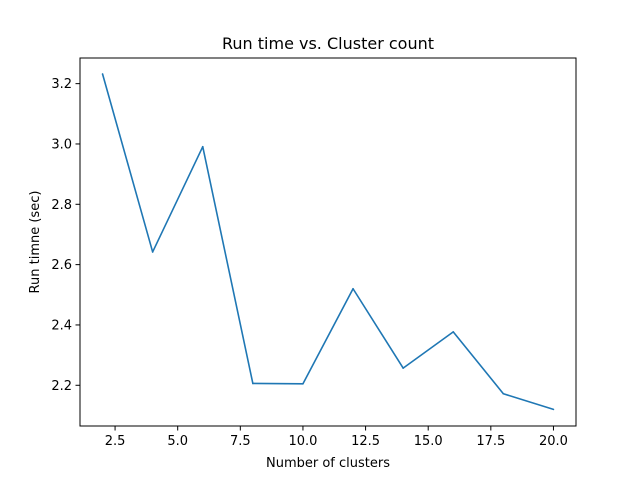  Describe the element at coordinates (428, 441) in the screenshot. I see `x-tick-label: 15.0` at that location.